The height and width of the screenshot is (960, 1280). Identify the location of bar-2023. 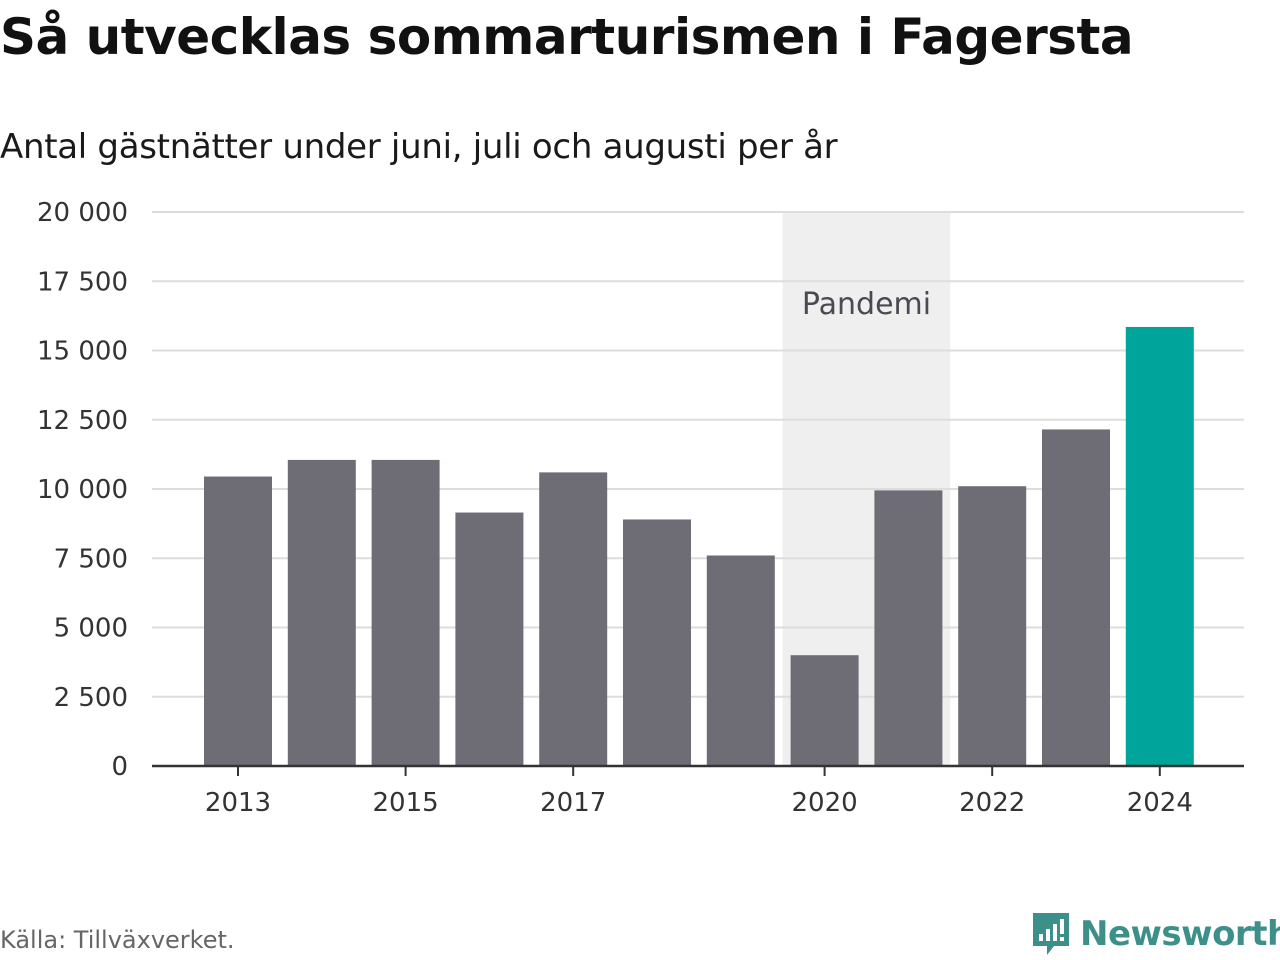
(1076, 597).